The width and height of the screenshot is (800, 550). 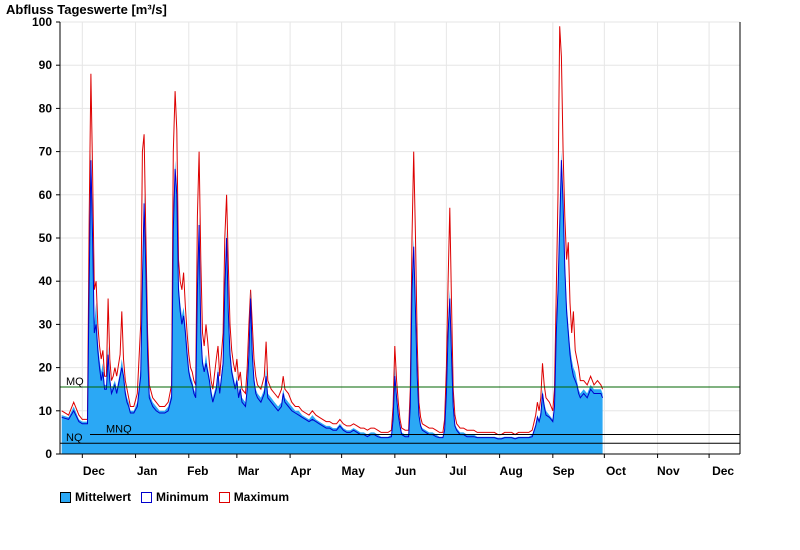 I want to click on x-tick-label: Mar, so click(x=249, y=471).